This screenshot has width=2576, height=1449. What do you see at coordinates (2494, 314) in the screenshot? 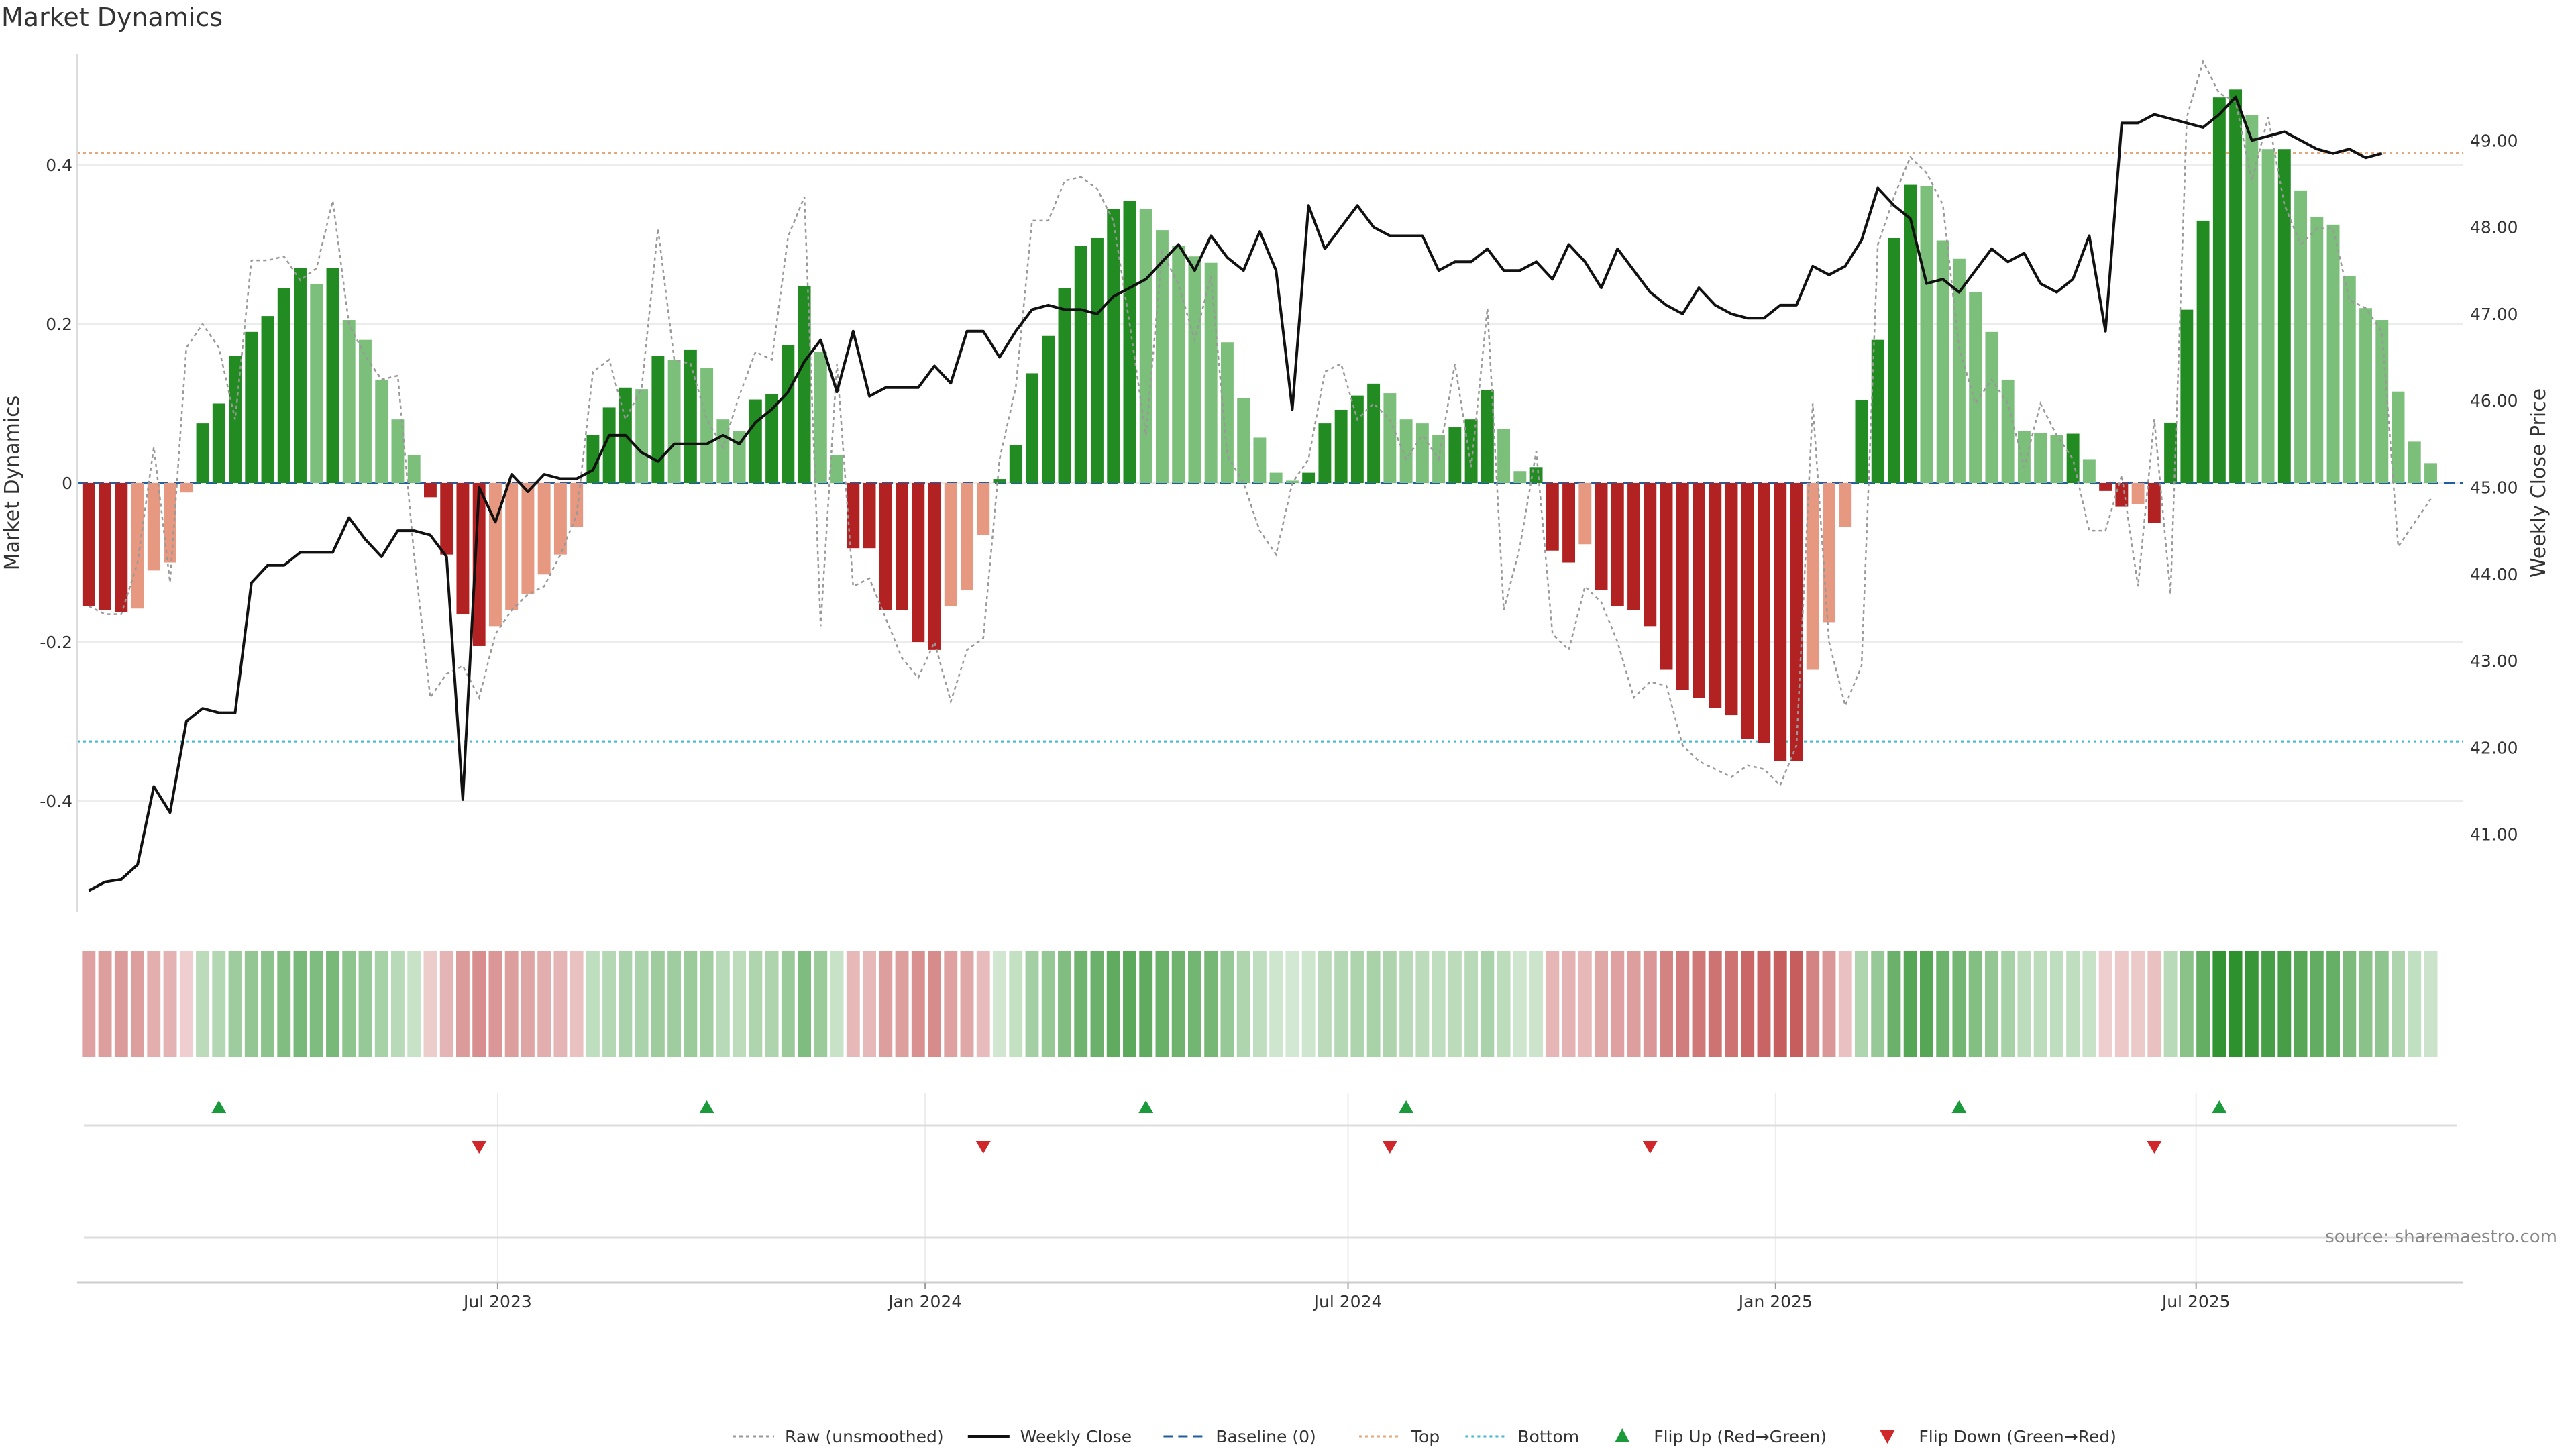
I see `right-tick-label: 47.00` at bounding box center [2494, 314].